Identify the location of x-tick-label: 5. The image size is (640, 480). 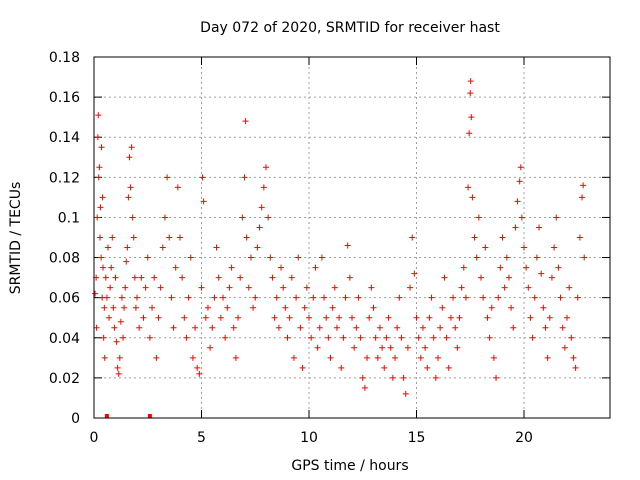
(201, 438).